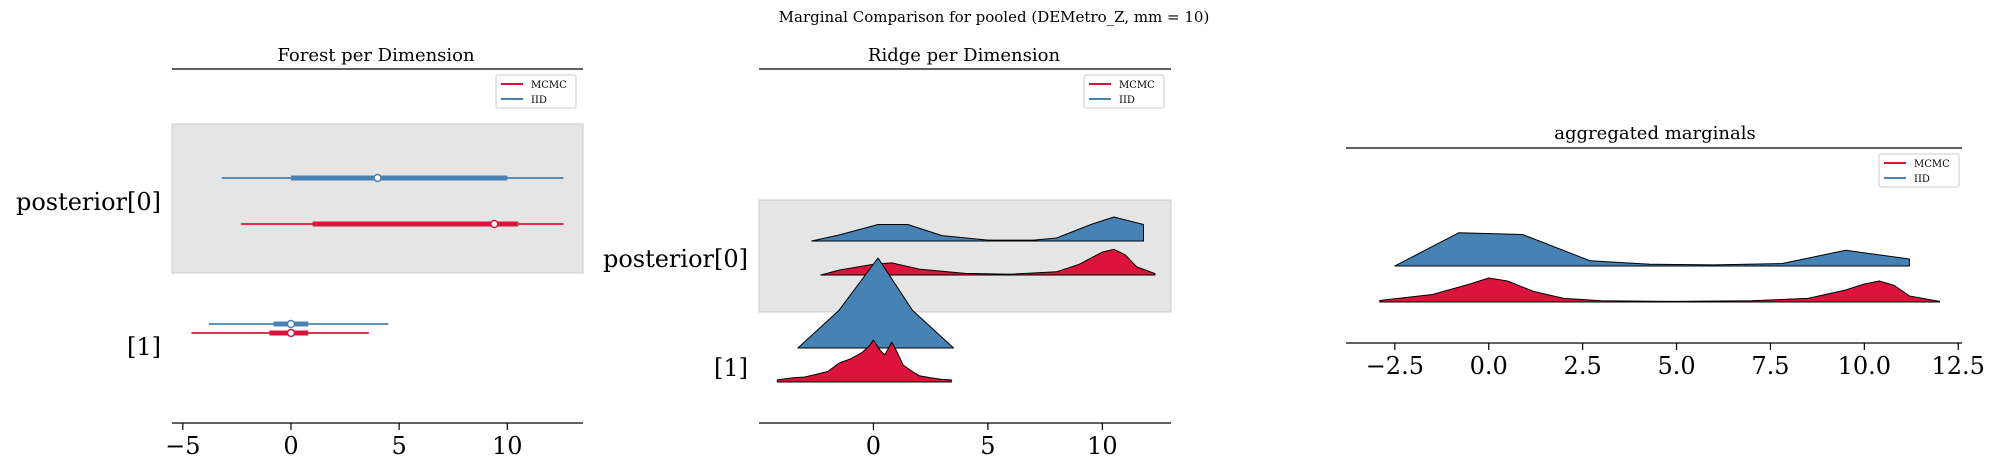 The width and height of the screenshot is (1989, 465). I want to click on ridge-xtick-label: 0, so click(873, 446).